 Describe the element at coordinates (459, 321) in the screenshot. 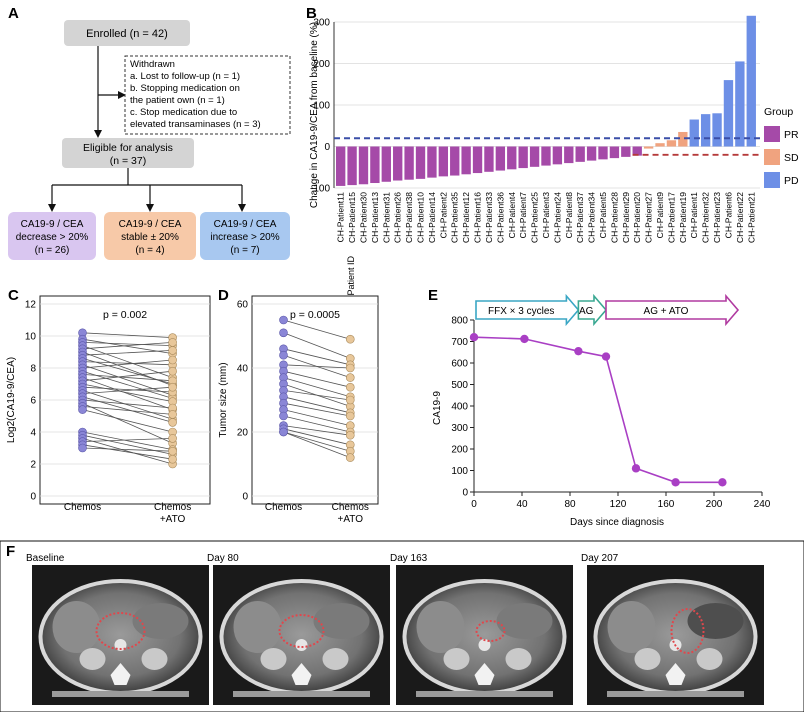

I see `e-ytick-label: 800` at that location.